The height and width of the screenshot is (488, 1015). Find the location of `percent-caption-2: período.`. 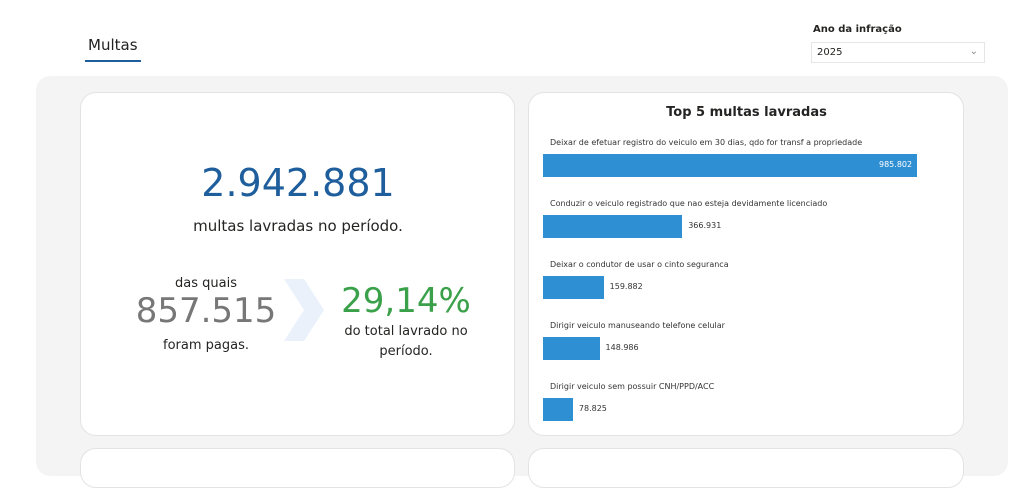

percent-caption-2: período. is located at coordinates (406, 351).